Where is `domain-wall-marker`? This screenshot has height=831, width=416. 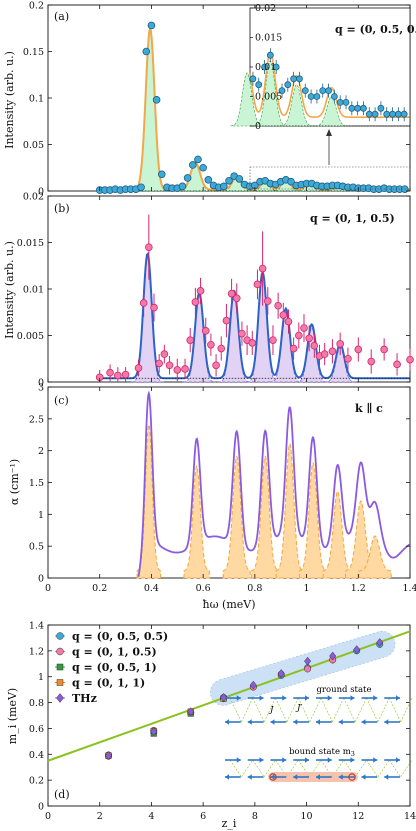
domain-wall-marker is located at coordinates (273, 777).